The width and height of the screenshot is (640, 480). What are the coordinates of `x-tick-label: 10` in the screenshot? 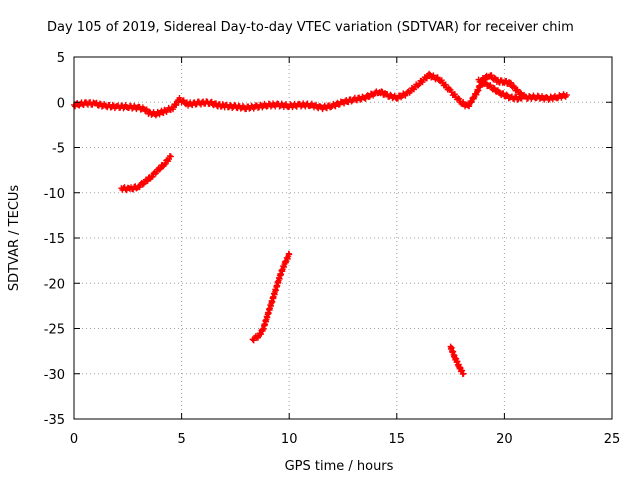 It's located at (289, 439).